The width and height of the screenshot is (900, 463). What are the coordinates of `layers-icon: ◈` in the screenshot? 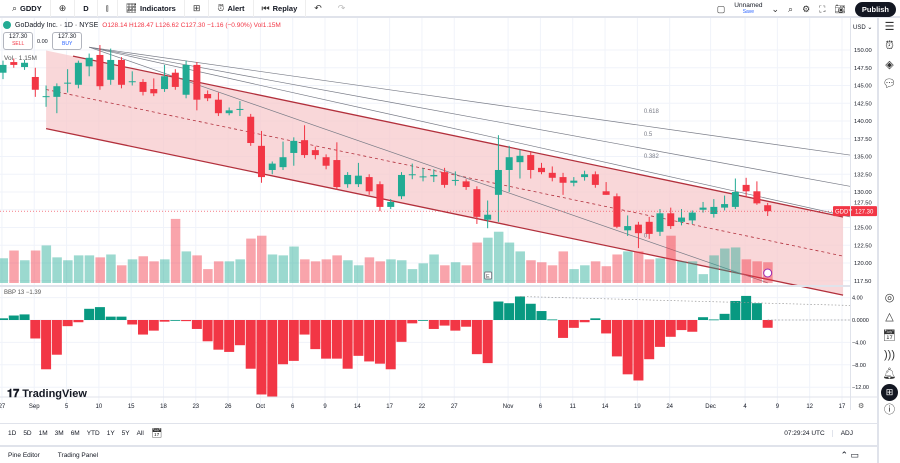 It's located at (889, 65).